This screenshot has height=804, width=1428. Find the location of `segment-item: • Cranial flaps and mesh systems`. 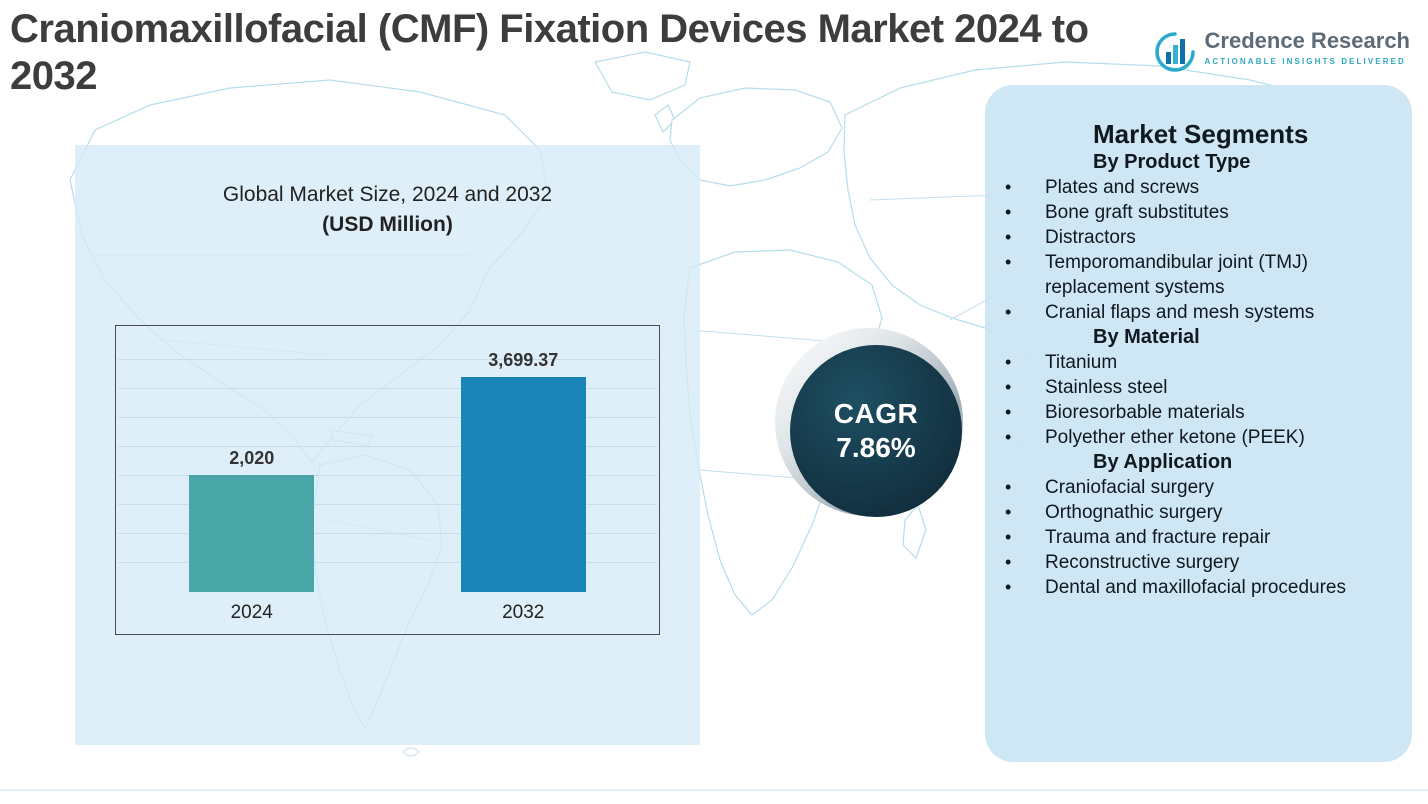

segment-item: • Cranial flaps and mesh systems is located at coordinates (1194, 312).